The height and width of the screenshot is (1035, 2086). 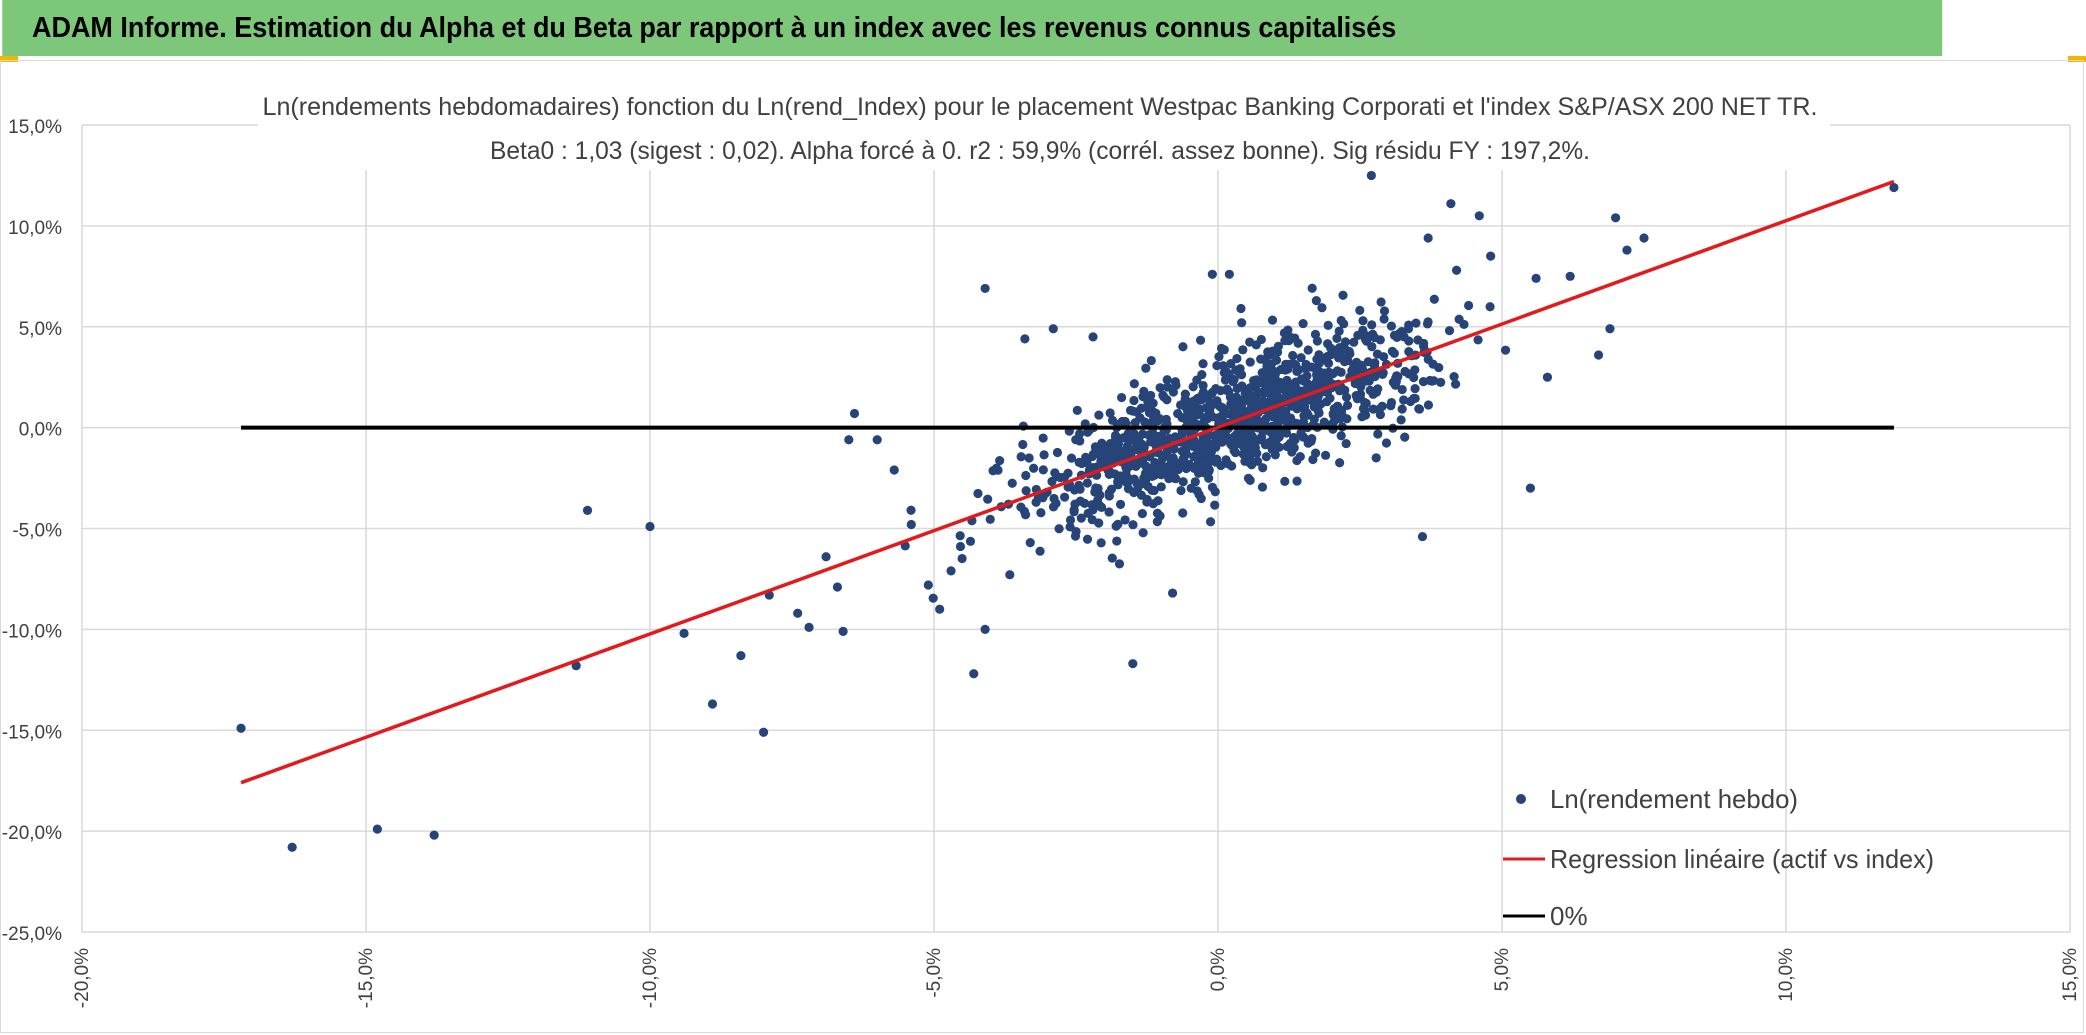 I want to click on y-tick-label: 15,0%, so click(x=35, y=127).